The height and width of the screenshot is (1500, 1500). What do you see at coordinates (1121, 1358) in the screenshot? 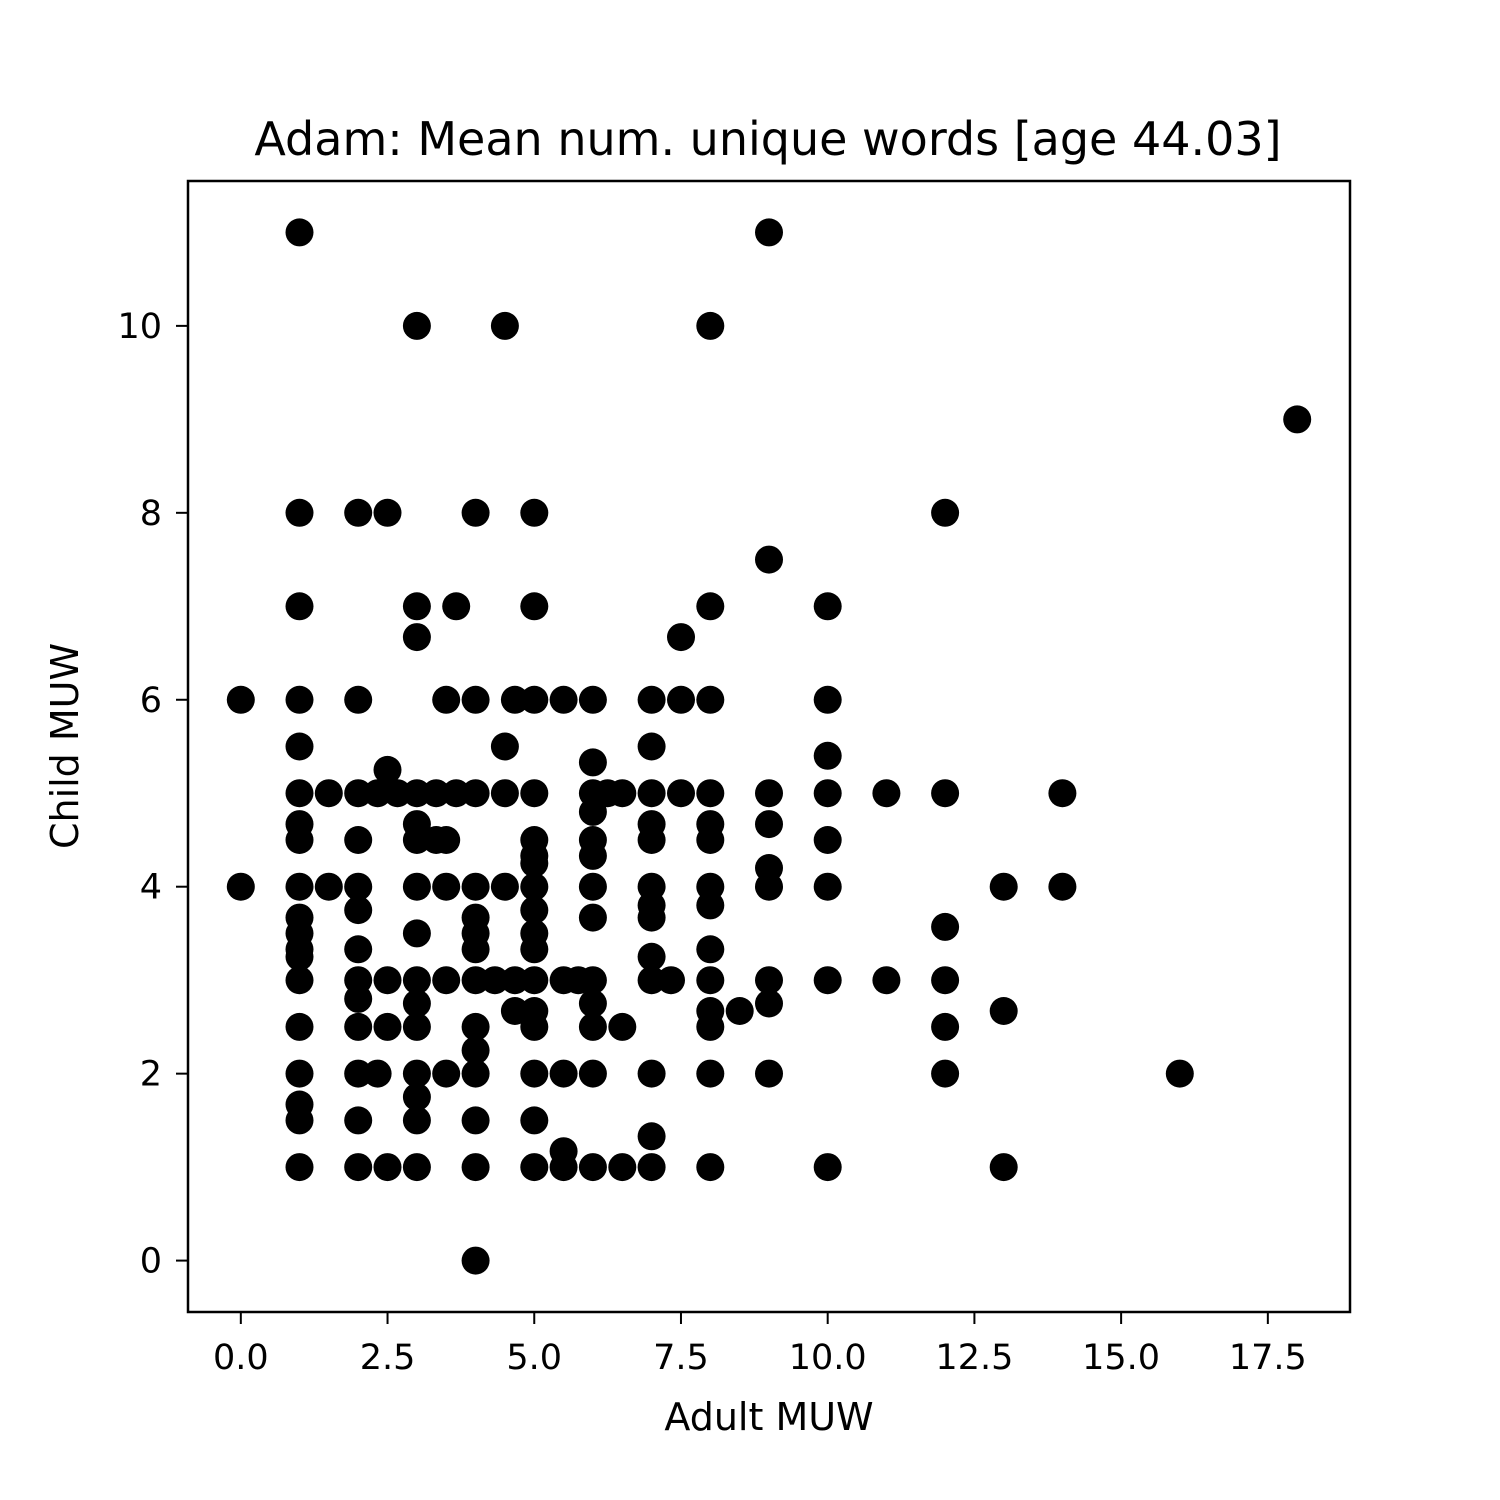
I see `x-tick-label: 15.0` at bounding box center [1121, 1358].